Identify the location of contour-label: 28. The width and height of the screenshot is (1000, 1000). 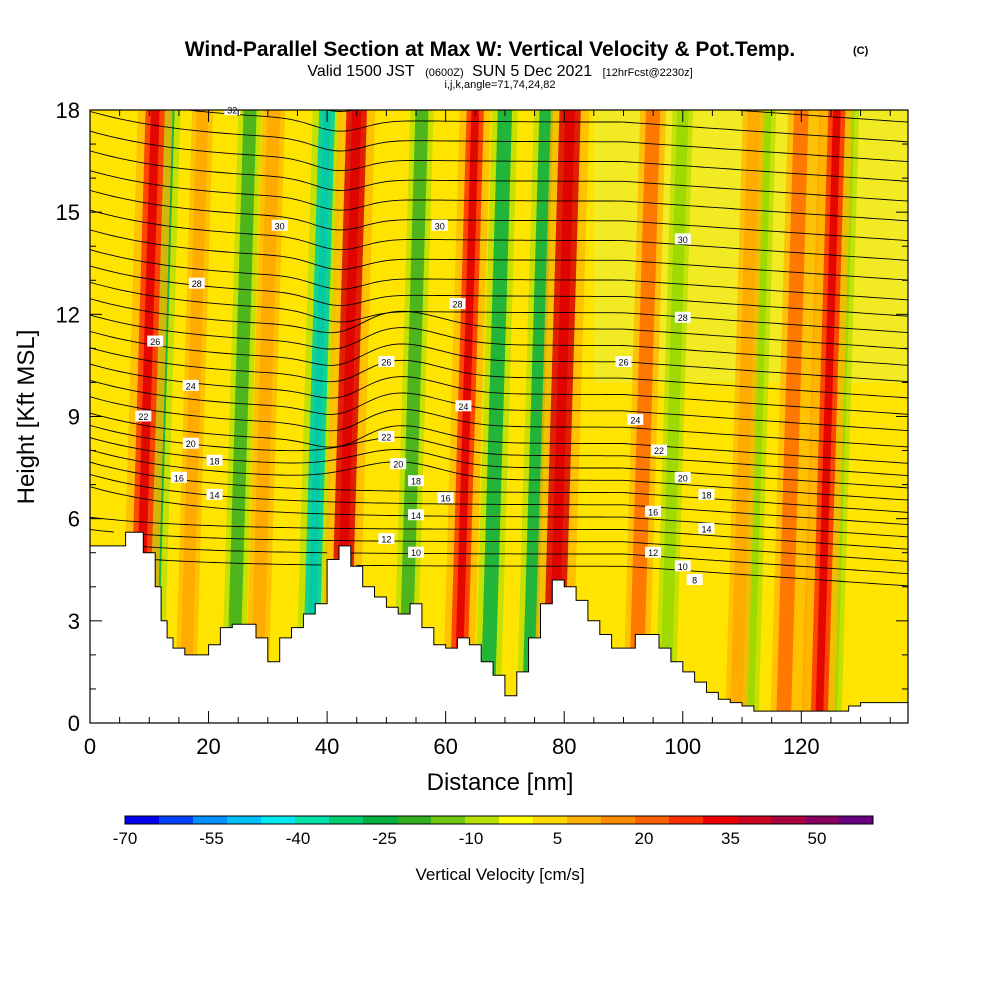
(196, 283).